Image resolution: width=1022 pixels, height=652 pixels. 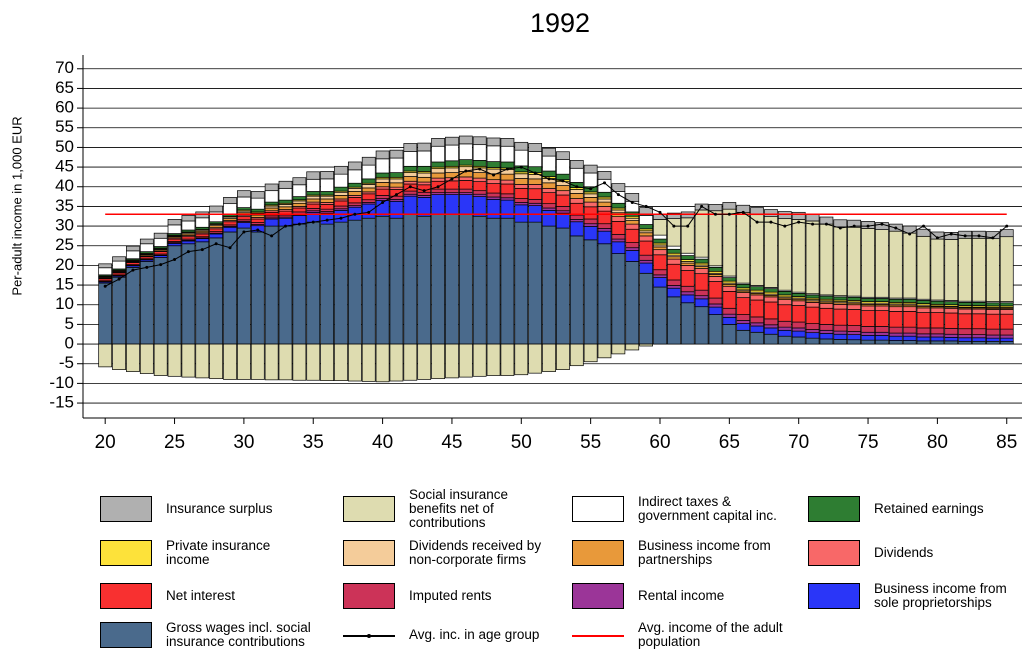 What do you see at coordinates (590, 442) in the screenshot?
I see `x-tick-label: 55` at bounding box center [590, 442].